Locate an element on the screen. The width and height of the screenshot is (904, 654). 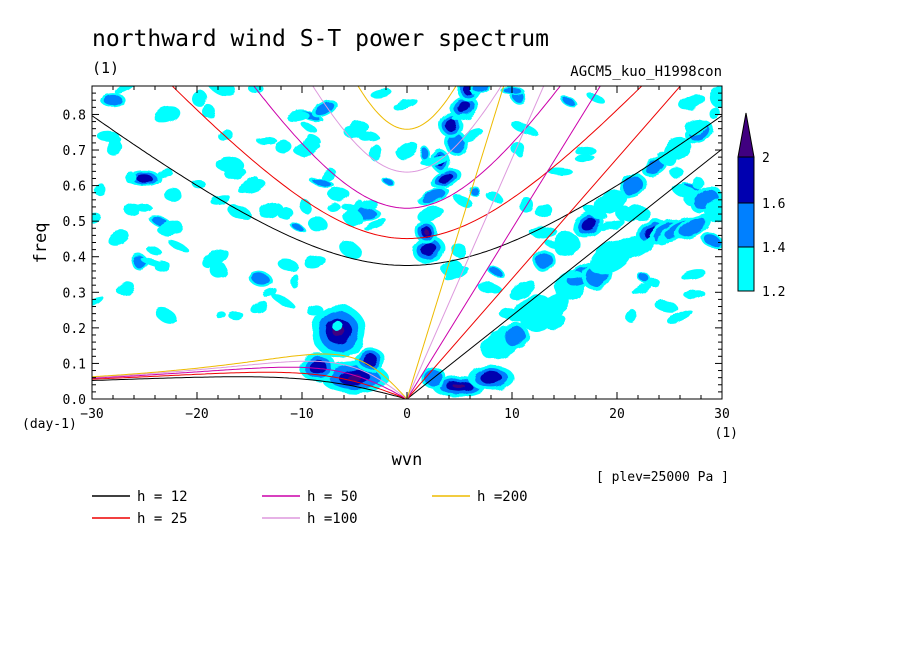
x-tick-label: 20 is located at coordinates (617, 414).